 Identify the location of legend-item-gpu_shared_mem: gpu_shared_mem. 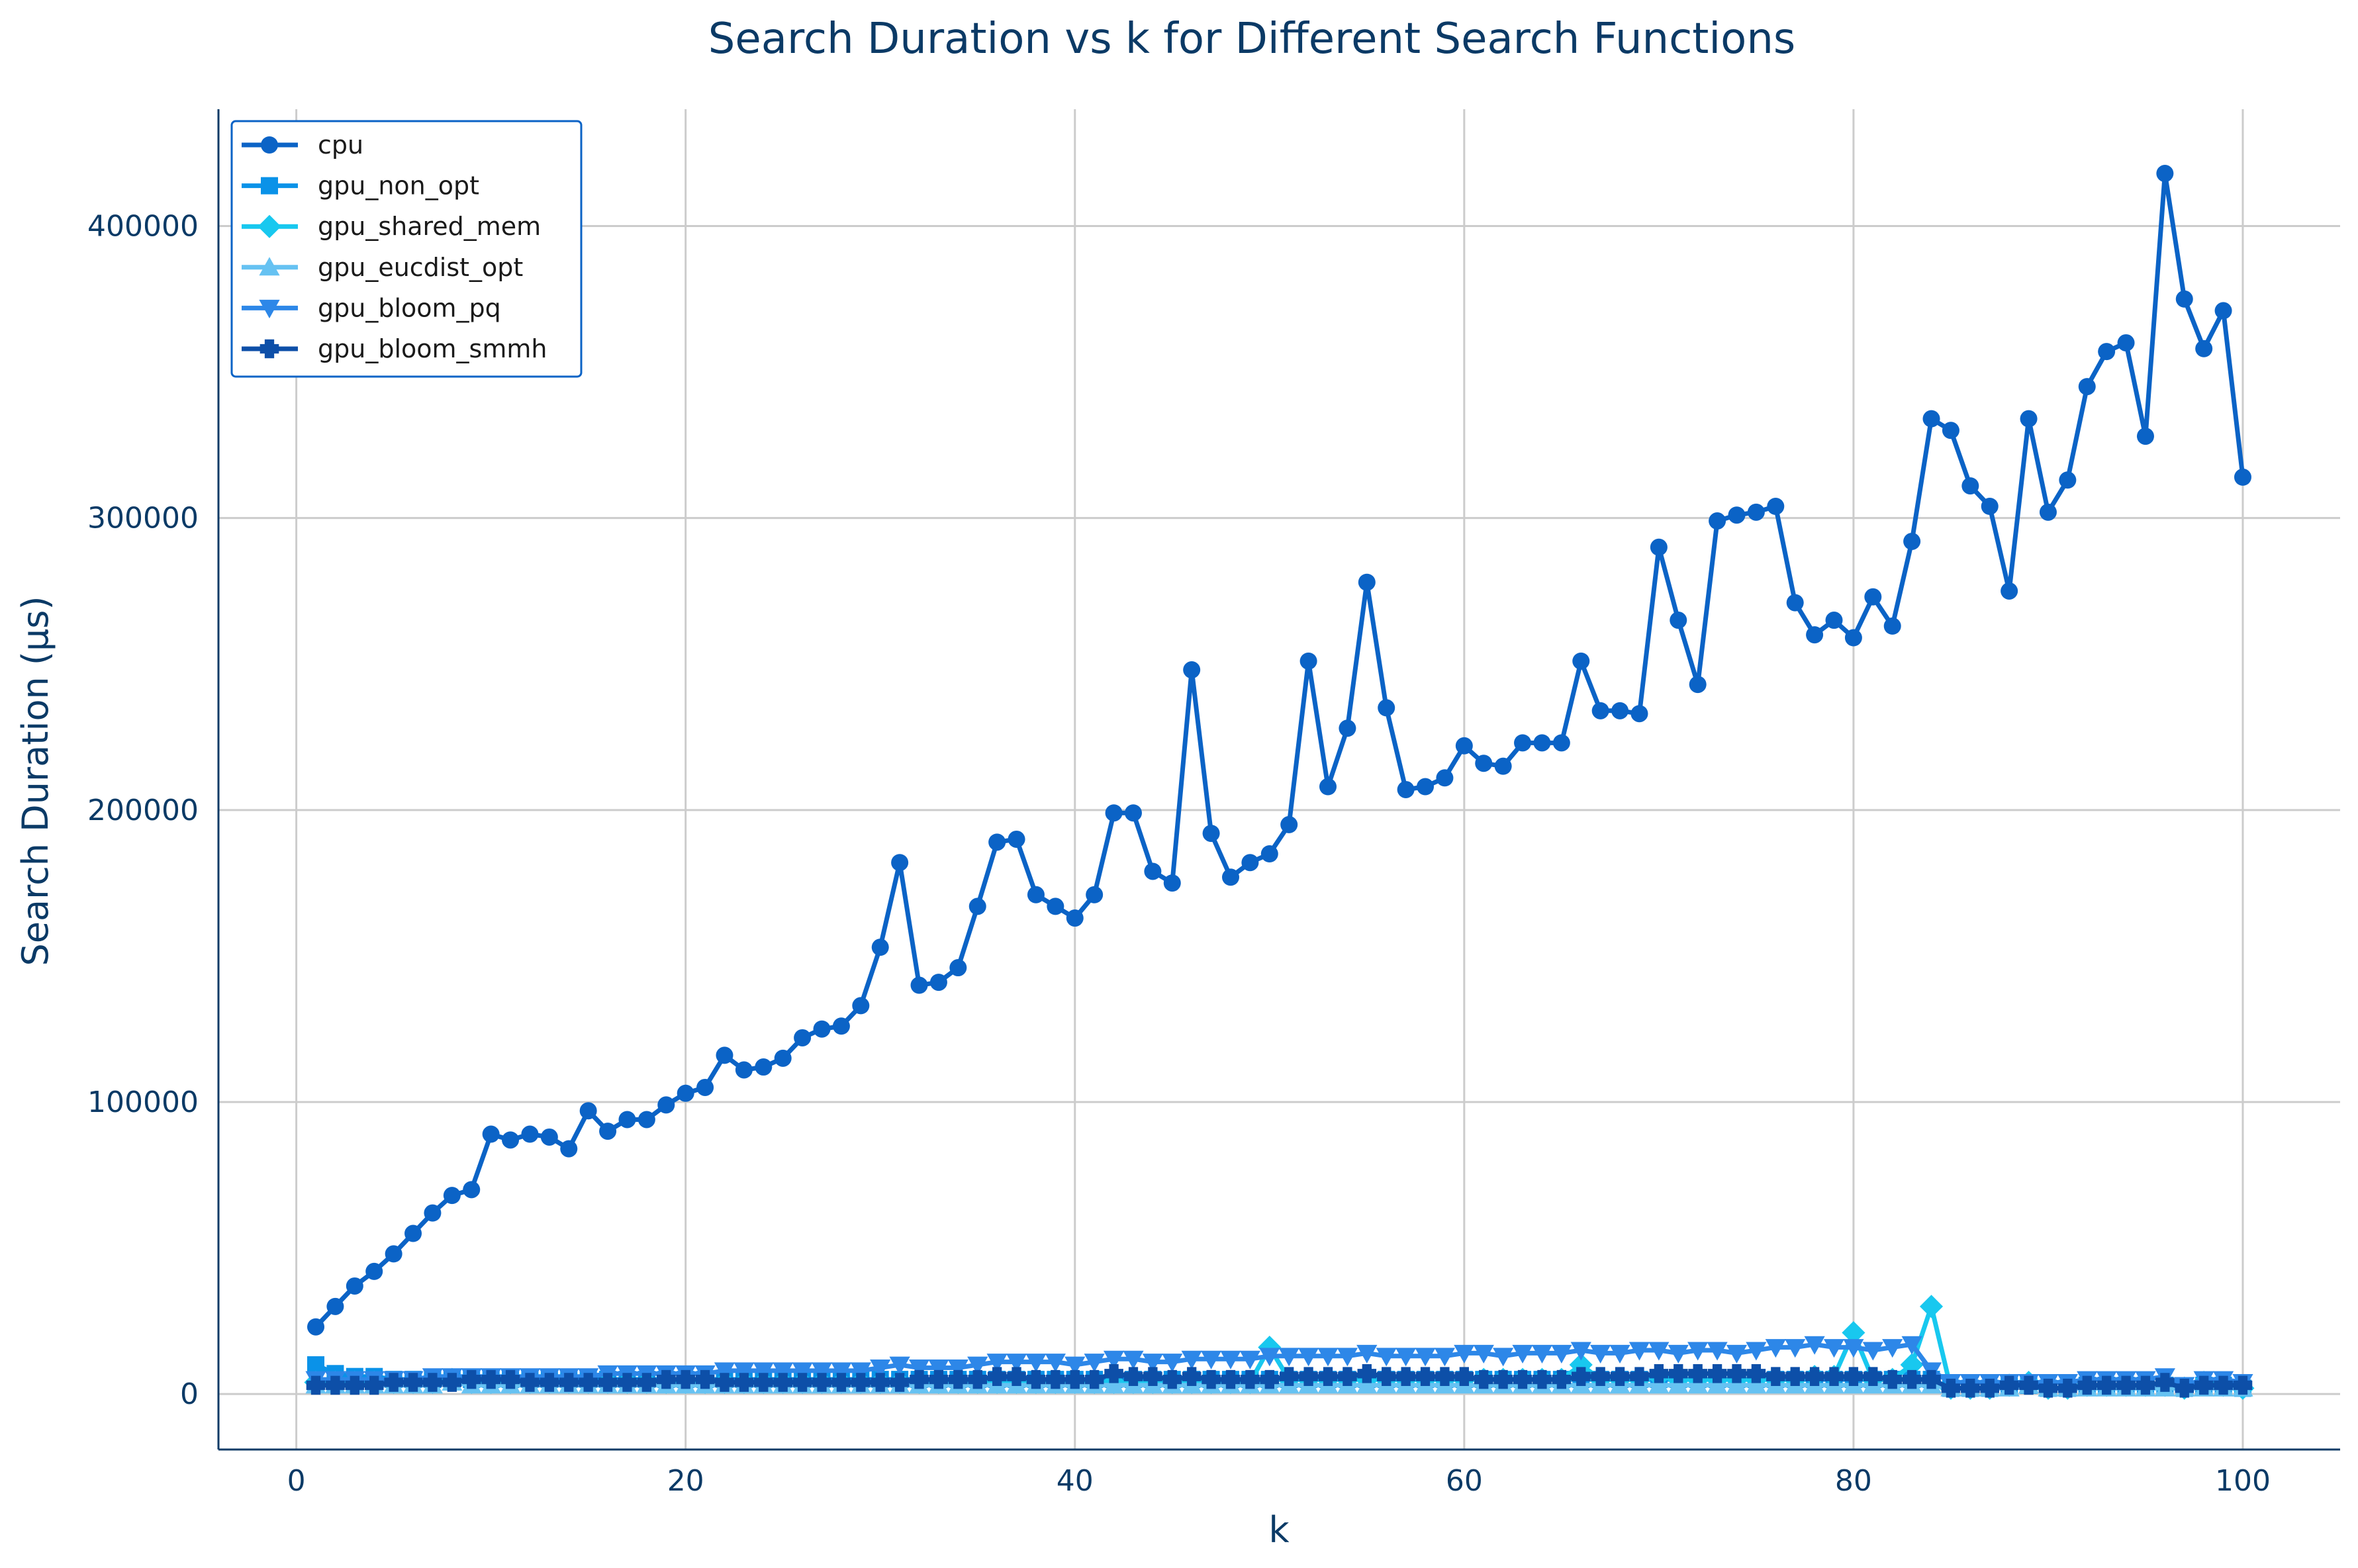
(391, 226).